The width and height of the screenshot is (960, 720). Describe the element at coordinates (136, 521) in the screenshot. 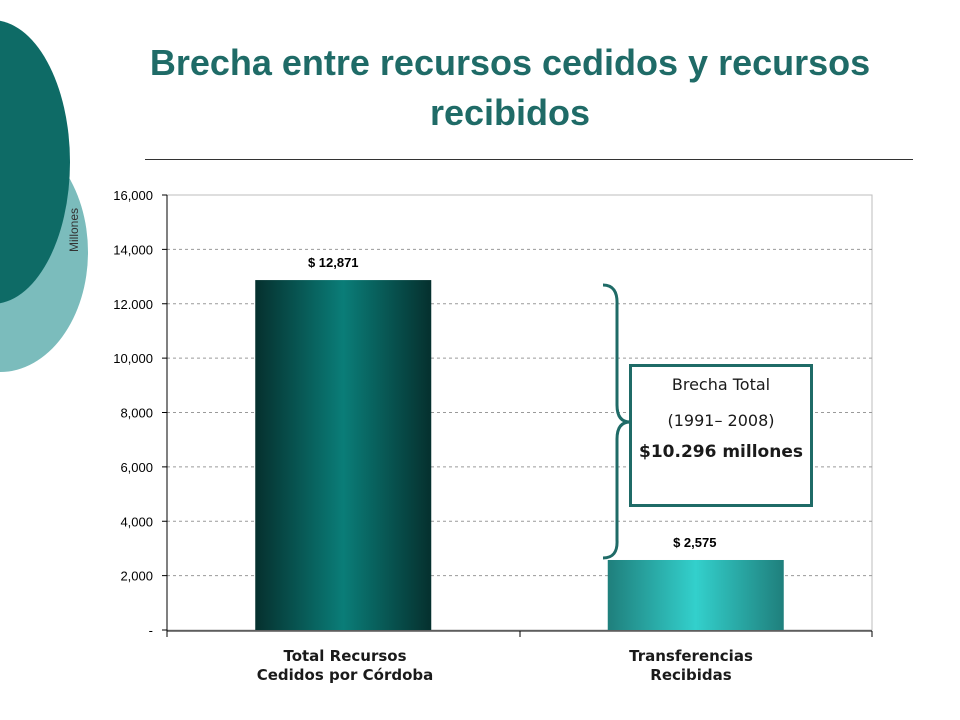

I see `y-tick-label: 4,000` at that location.